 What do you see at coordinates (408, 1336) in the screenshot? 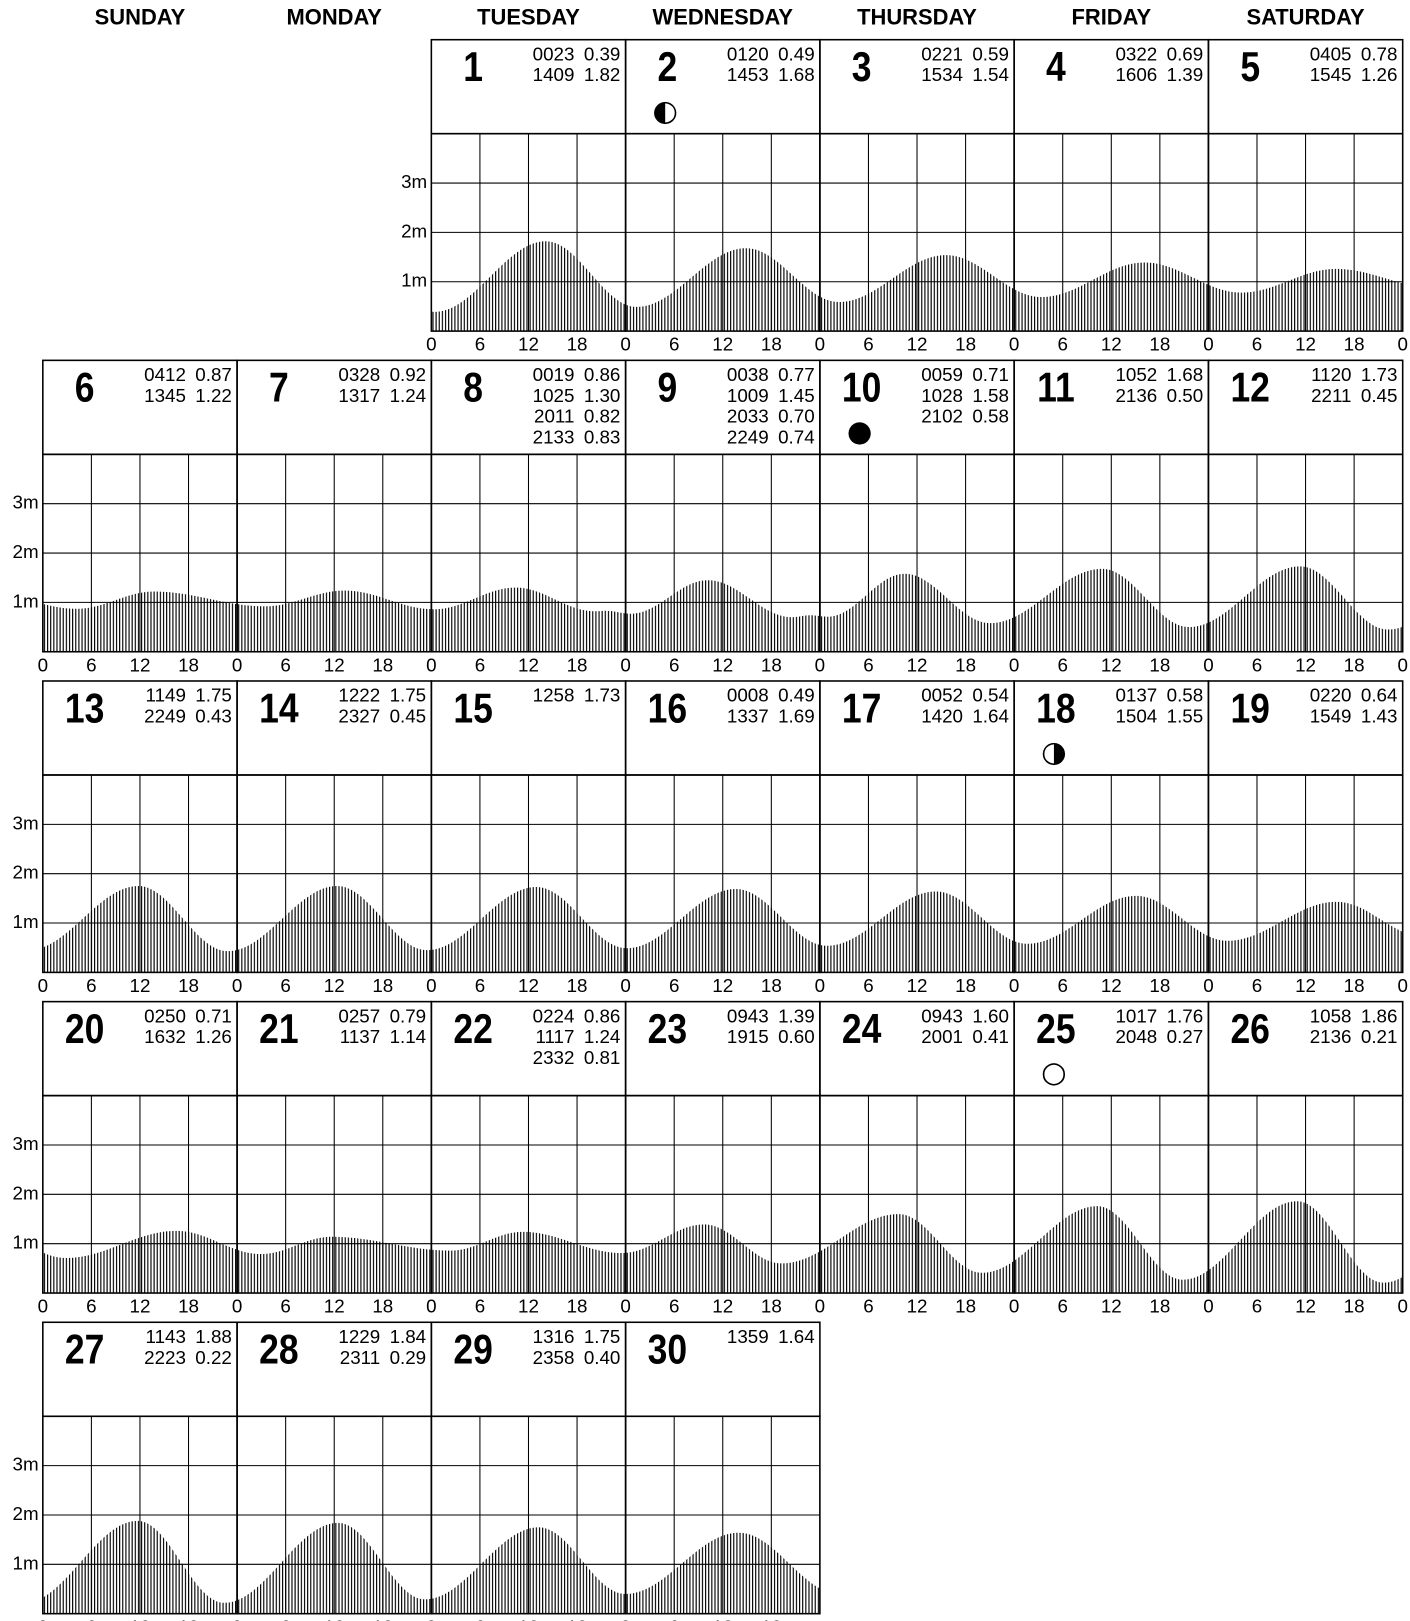
I see `tide-height: 1.84` at bounding box center [408, 1336].